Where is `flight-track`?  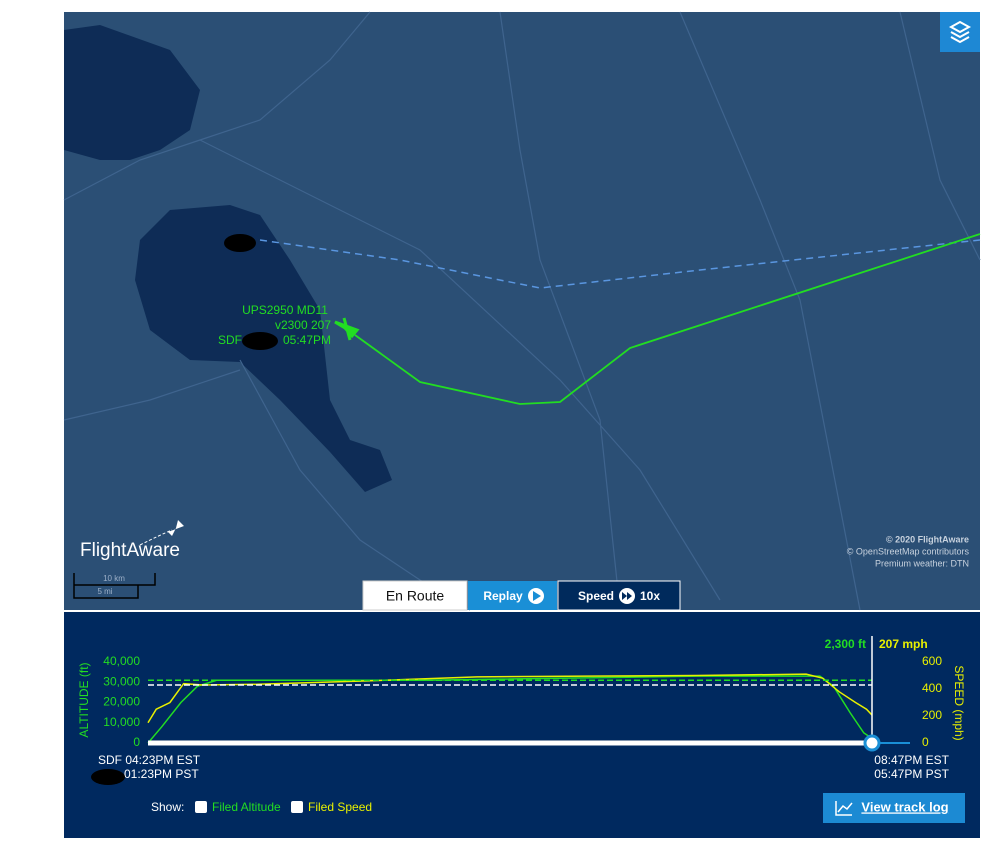
flight-track is located at coordinates (667, 319).